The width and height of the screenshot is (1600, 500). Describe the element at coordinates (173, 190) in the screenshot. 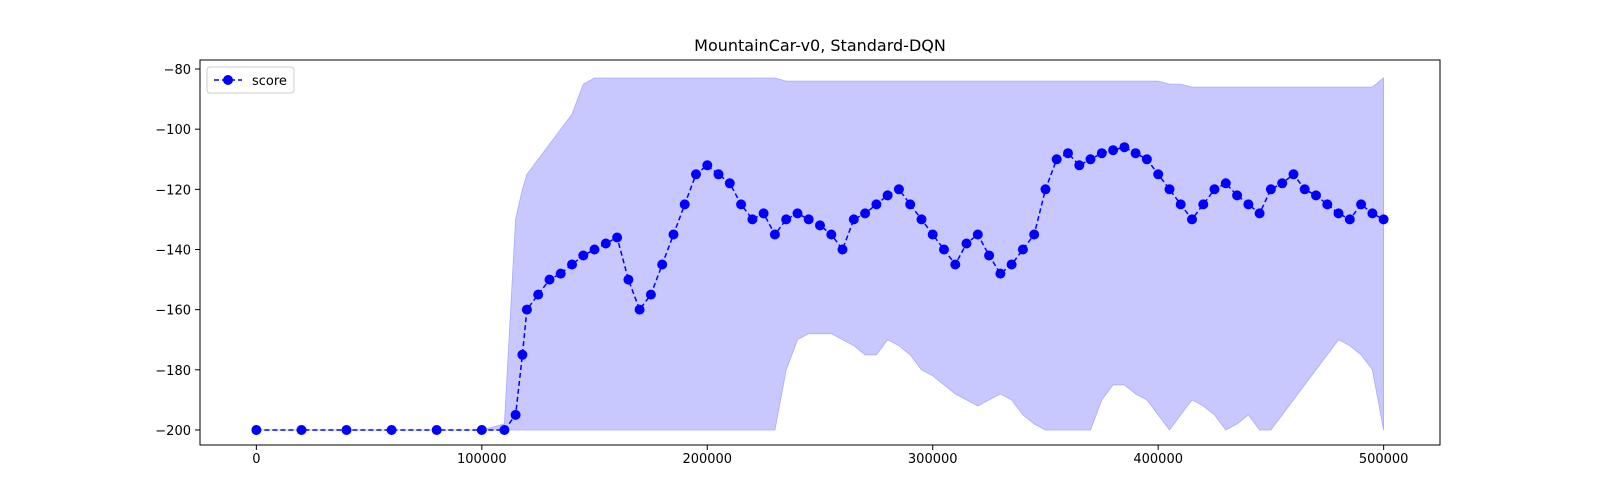

I see `y-tick-label: −120` at that location.